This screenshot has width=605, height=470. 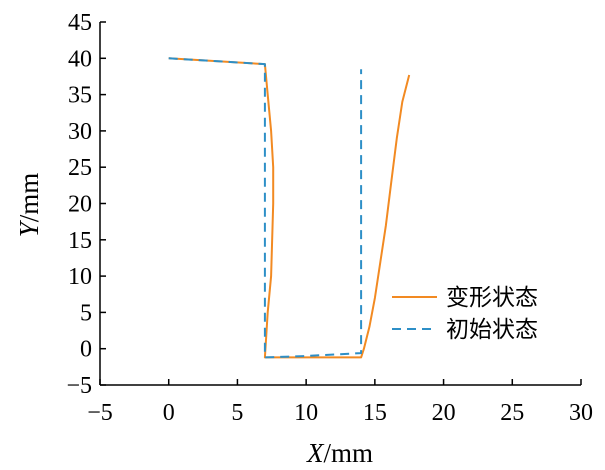 I want to click on x-tick-label: 20, so click(x=444, y=413).